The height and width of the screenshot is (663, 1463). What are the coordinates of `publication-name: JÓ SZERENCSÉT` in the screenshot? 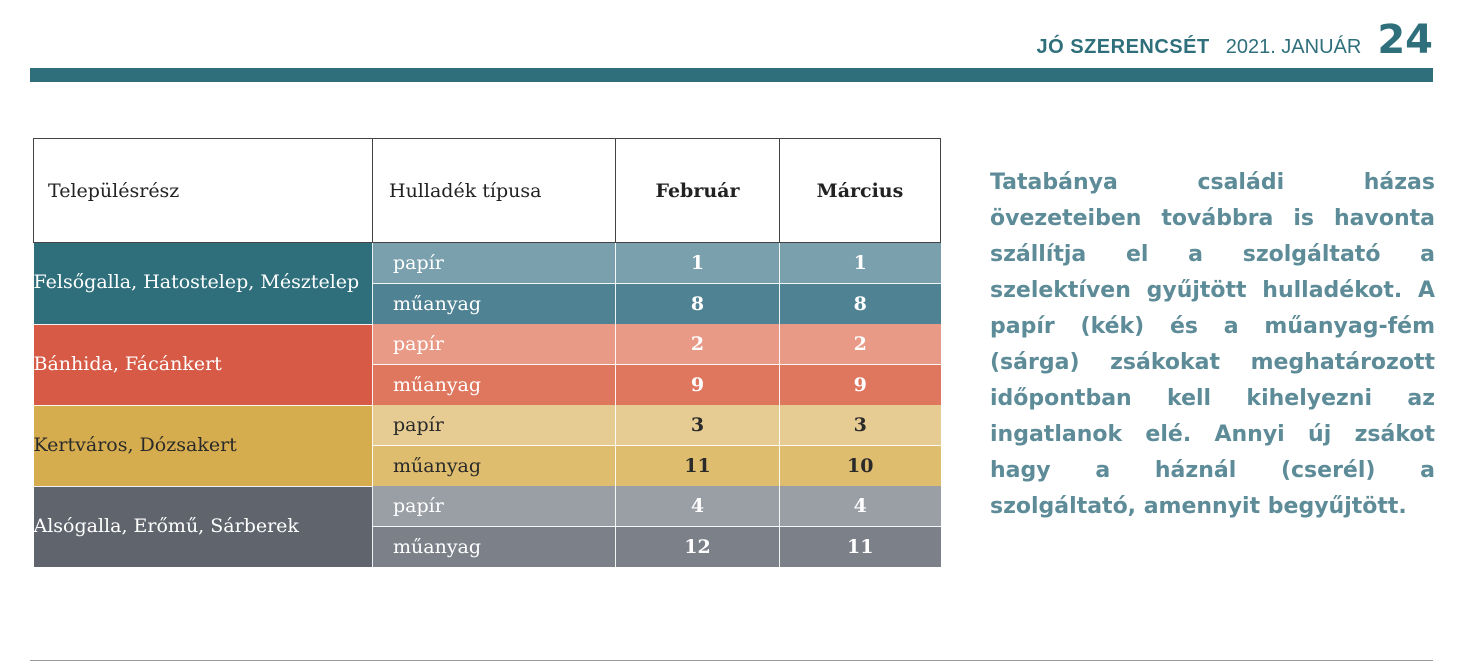 It's located at (1123, 47).